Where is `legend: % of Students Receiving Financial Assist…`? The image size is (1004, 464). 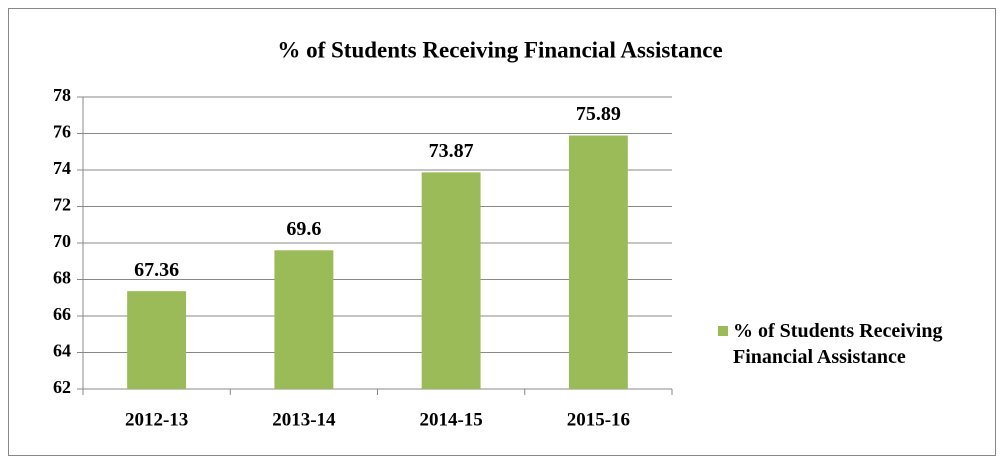
legend: % of Students Receiving Financial Assist… is located at coordinates (858, 344).